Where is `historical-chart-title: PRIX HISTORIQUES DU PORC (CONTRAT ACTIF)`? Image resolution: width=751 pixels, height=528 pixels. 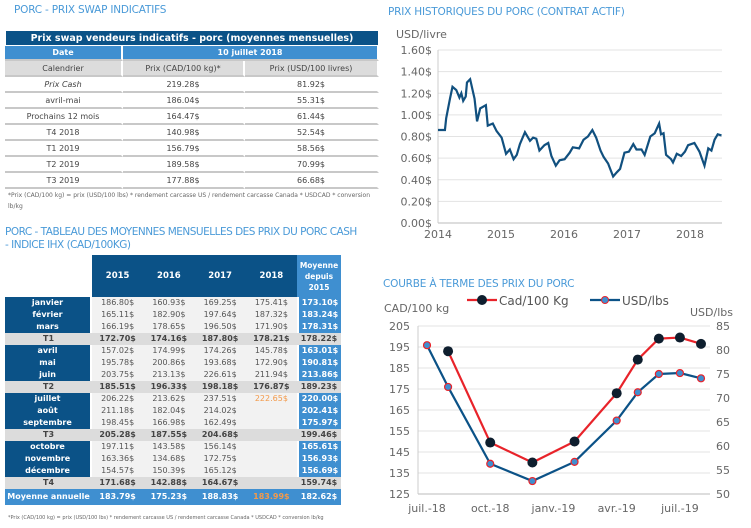 historical-chart-title: PRIX HISTORIQUES DU PORC (CONTRAT ACTIF) is located at coordinates (506, 12).